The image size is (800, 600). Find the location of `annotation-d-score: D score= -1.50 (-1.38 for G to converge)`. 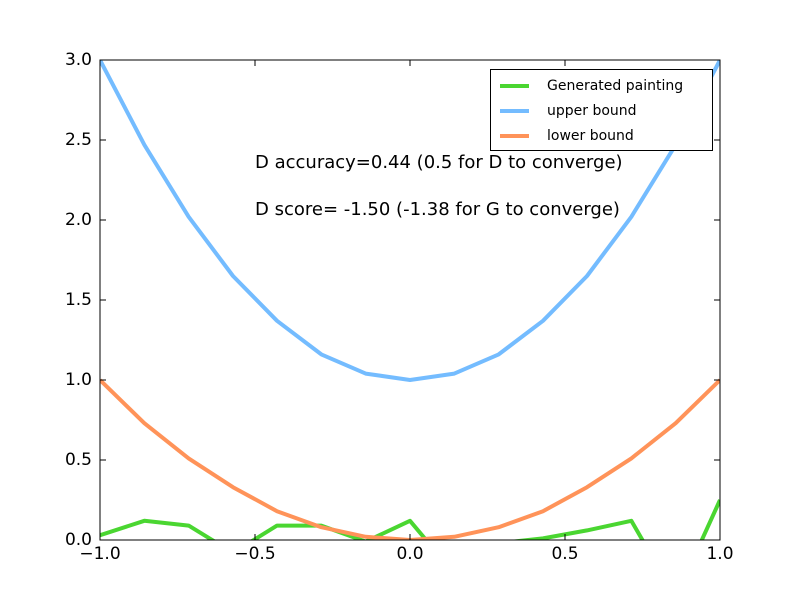

annotation-d-score: D score= -1.50 (-1.38 for G to converge) is located at coordinates (437, 209).